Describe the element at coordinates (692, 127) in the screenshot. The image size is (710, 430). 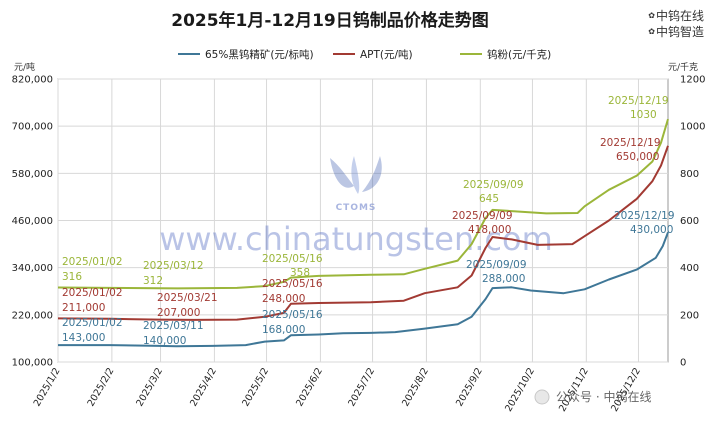
I see `y-right-tick-label: 1000` at that location.